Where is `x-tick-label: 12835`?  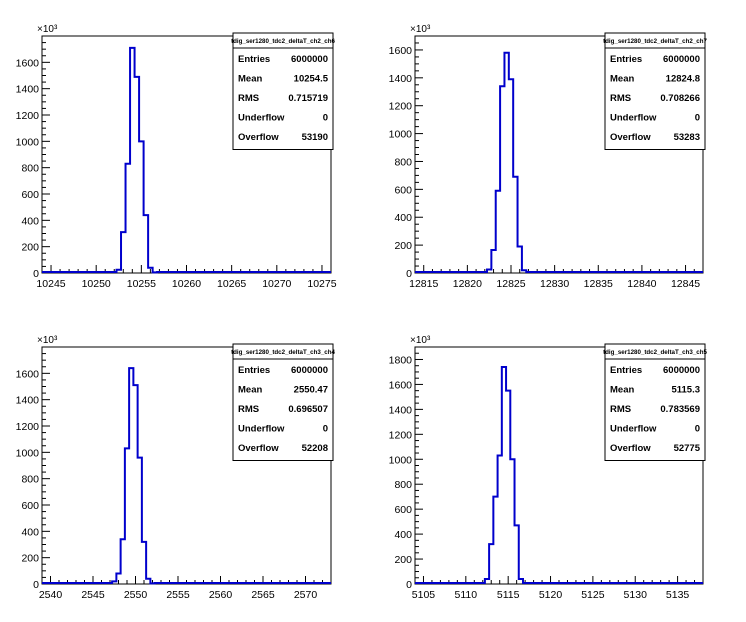 x-tick-label: 12835 is located at coordinates (598, 284).